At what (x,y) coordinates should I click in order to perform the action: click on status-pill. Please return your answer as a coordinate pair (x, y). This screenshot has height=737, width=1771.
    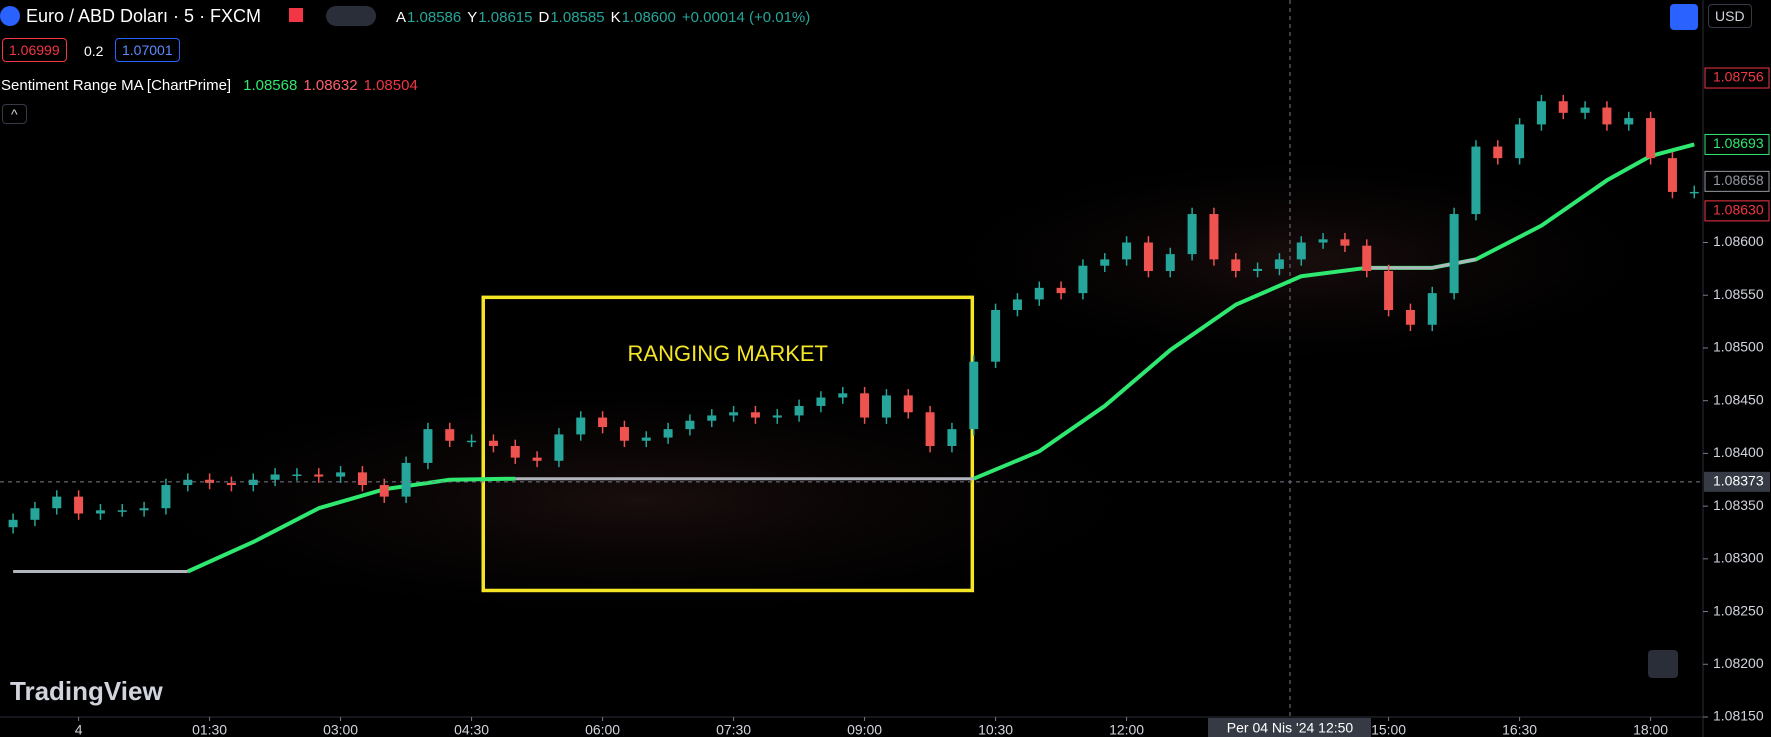
    Looking at the image, I should click on (351, 16).